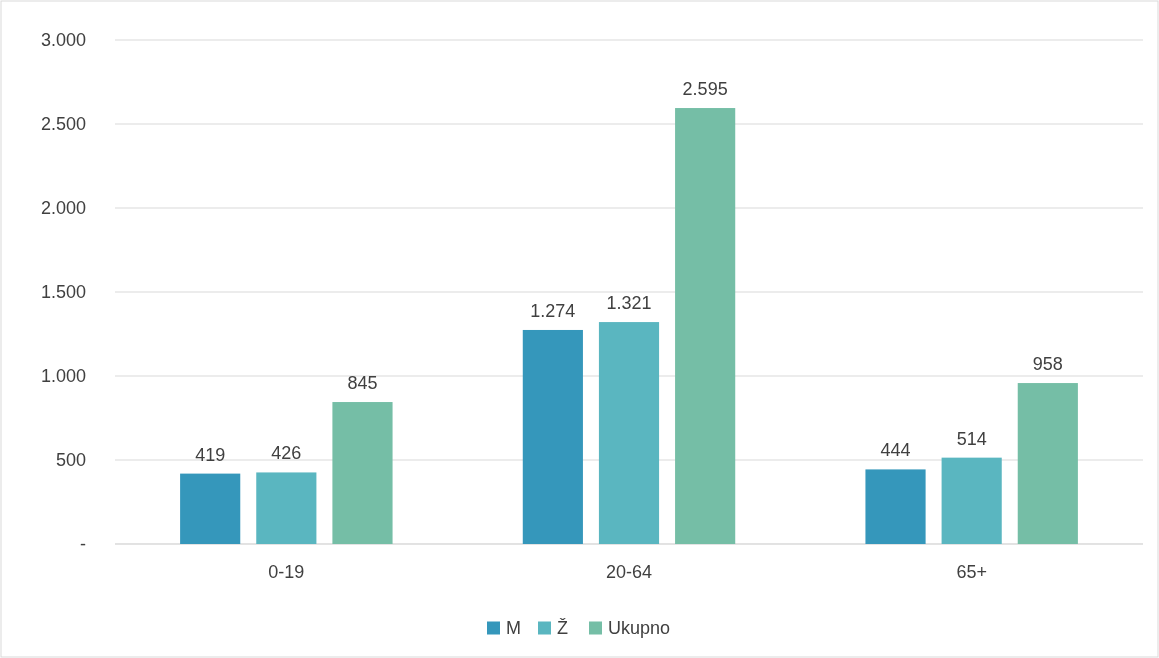 The width and height of the screenshot is (1159, 658). I want to click on y-tick-label: 3.000, so click(63, 40).